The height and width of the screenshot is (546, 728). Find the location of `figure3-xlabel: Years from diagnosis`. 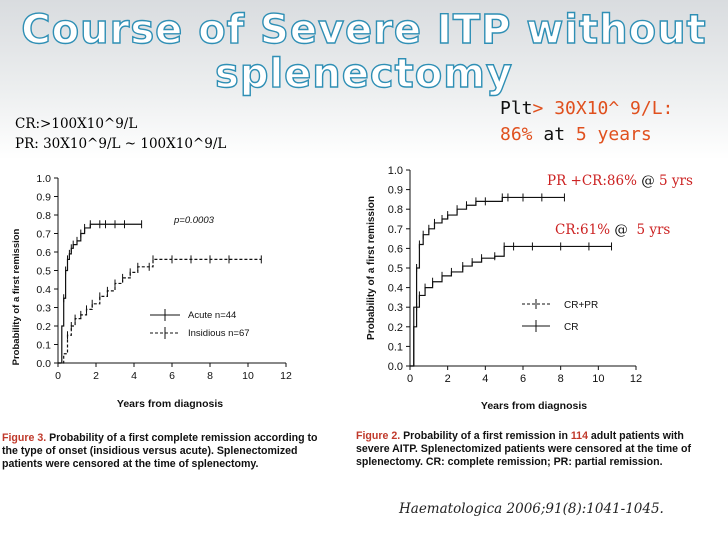

figure3-xlabel: Years from diagnosis is located at coordinates (170, 404).